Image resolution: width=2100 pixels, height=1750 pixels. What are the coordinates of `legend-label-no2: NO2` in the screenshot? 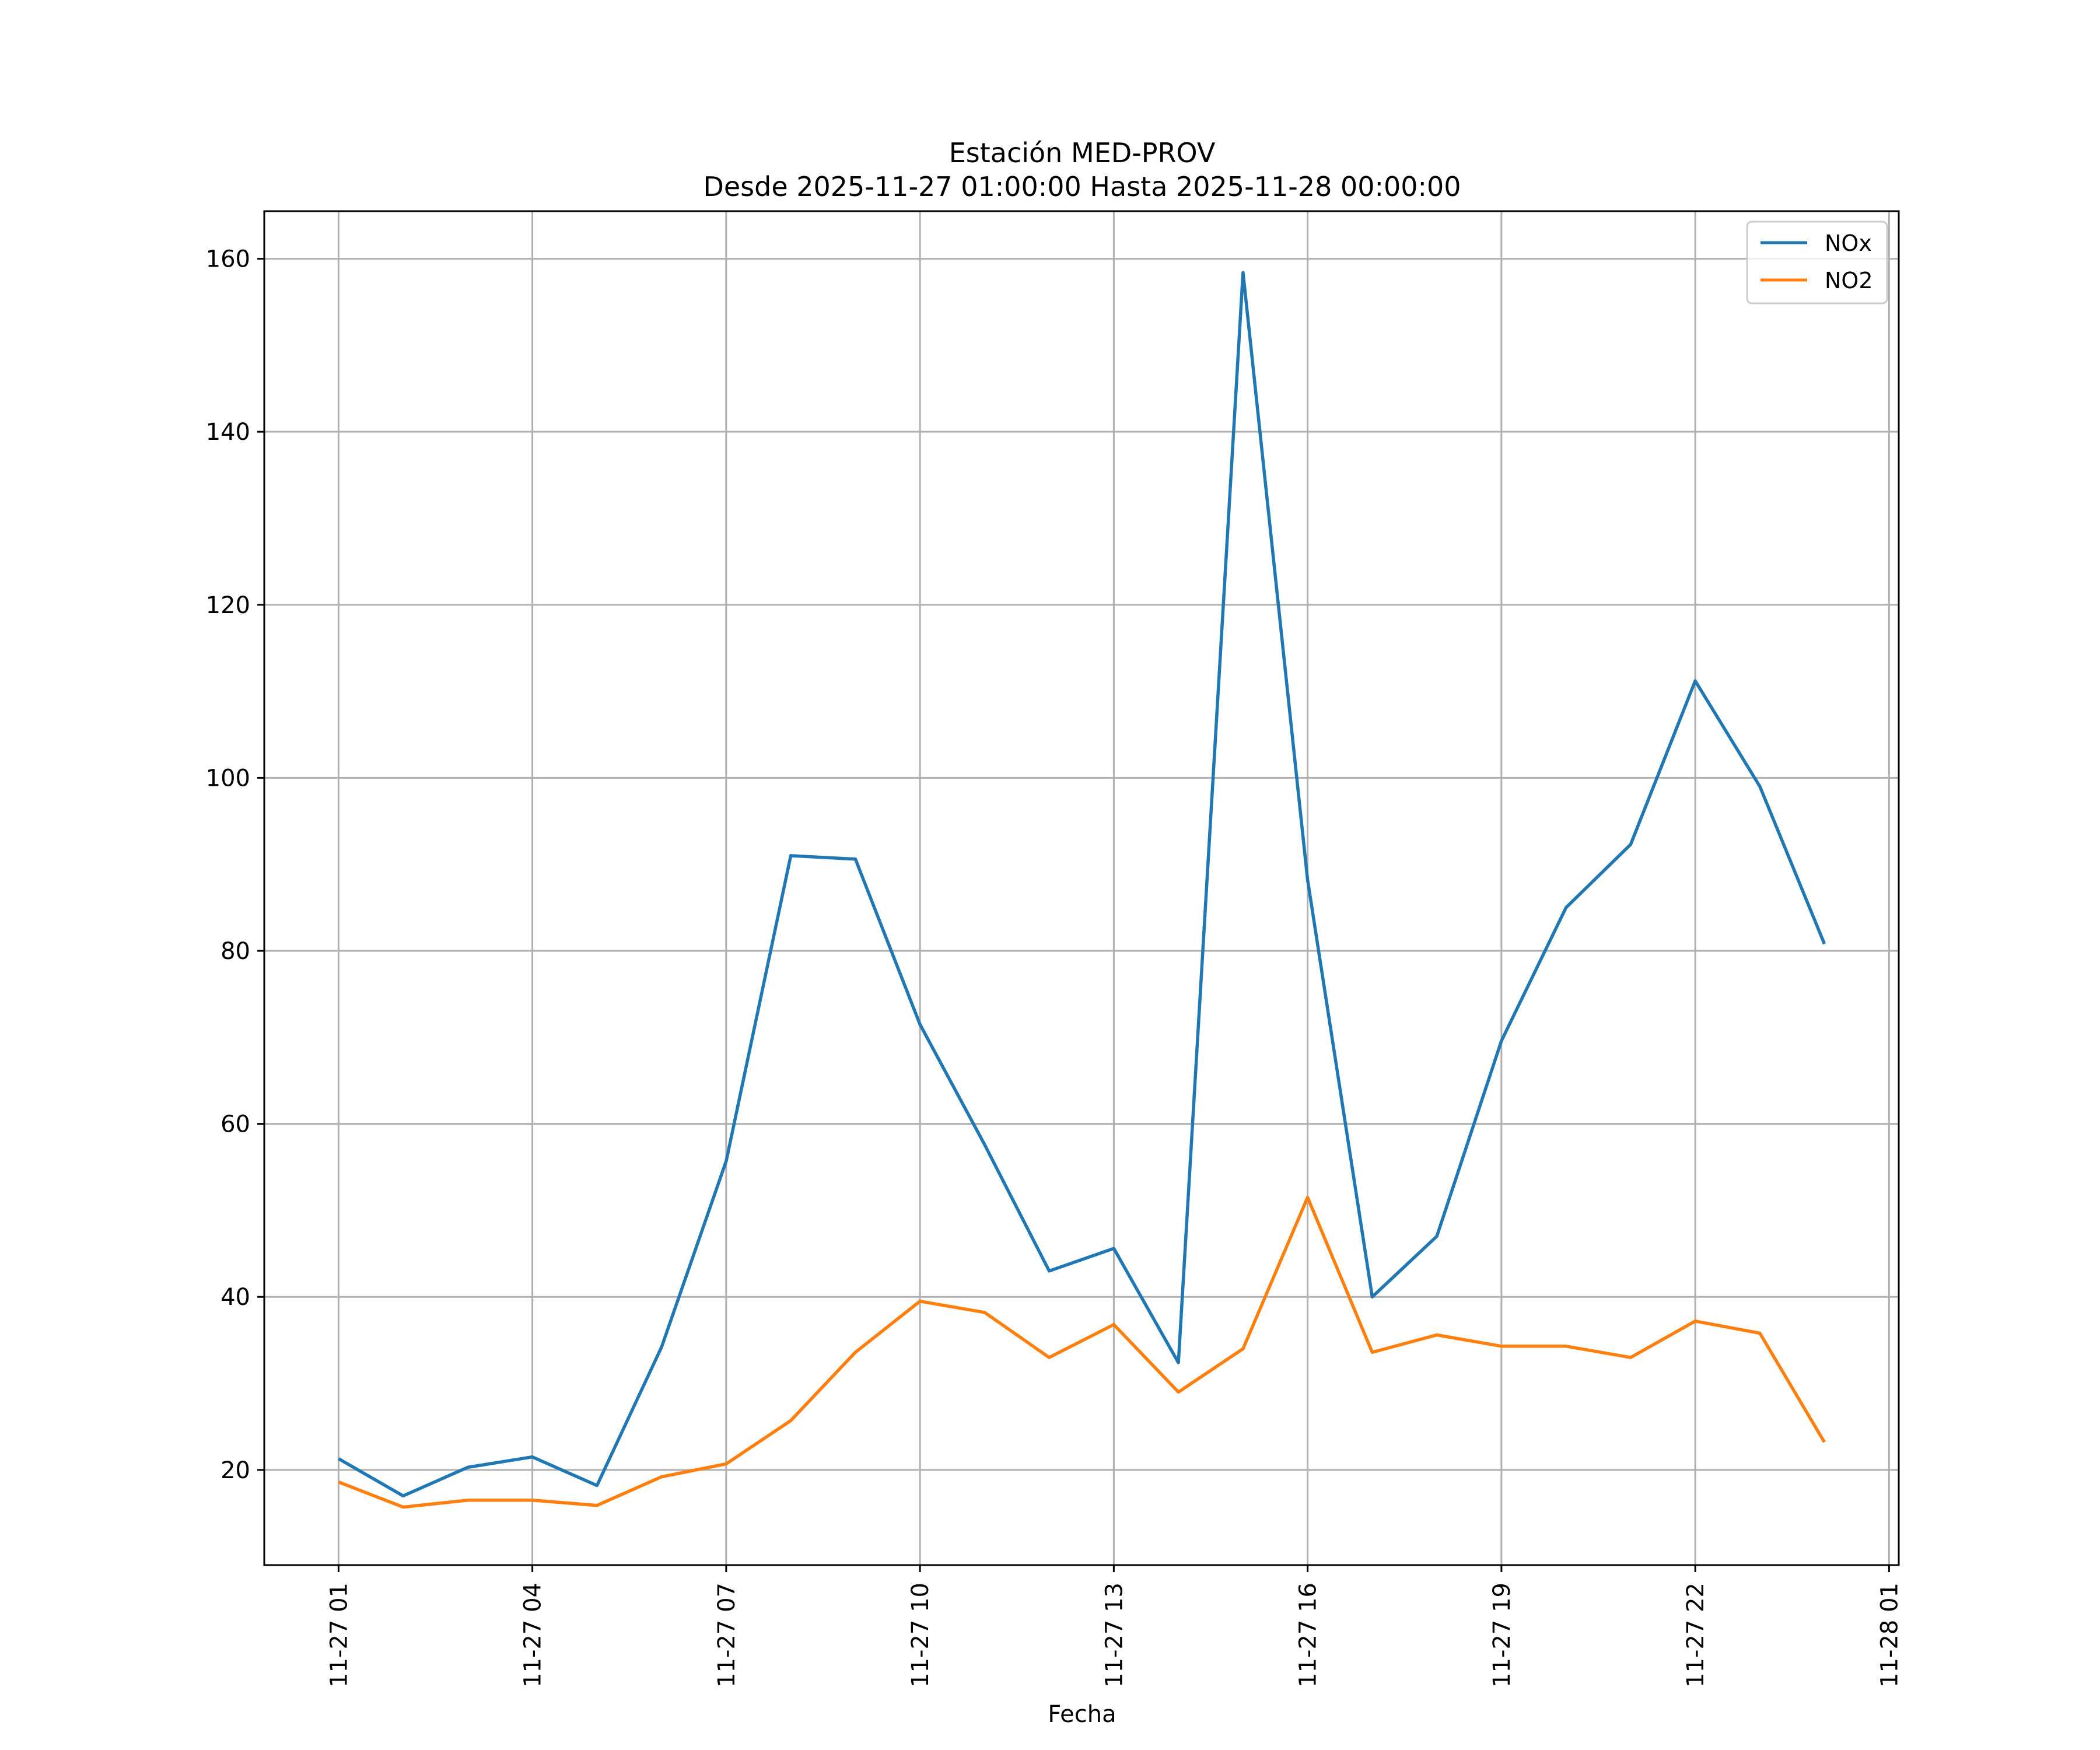 It's located at (1849, 280).